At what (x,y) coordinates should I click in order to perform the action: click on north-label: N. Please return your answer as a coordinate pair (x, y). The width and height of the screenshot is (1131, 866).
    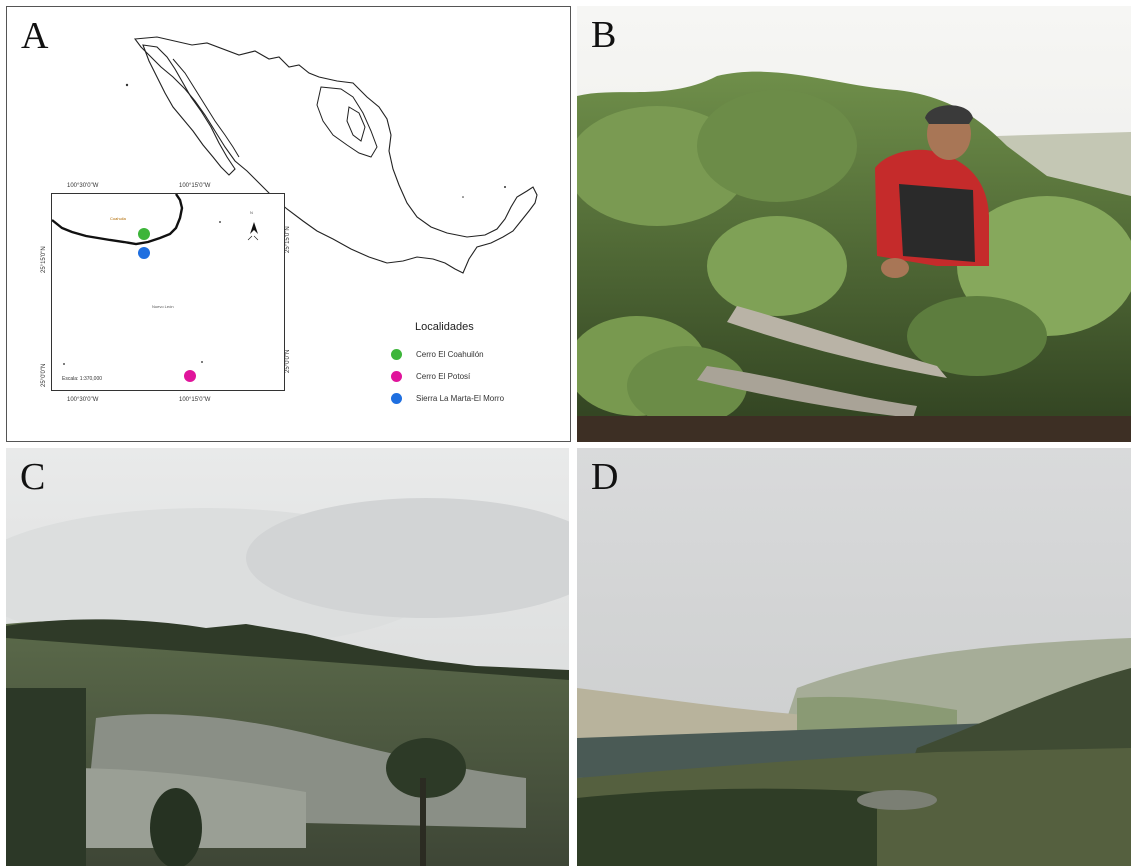
    Looking at the image, I should click on (251, 212).